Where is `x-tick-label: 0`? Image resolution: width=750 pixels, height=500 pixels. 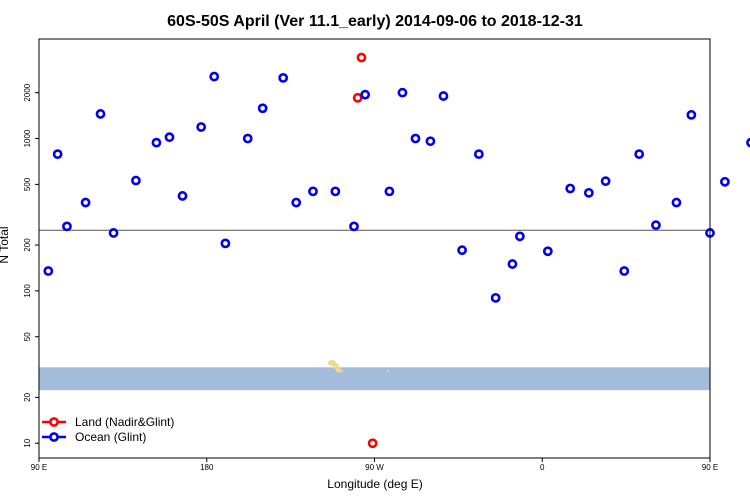
x-tick-label: 0 is located at coordinates (542, 467).